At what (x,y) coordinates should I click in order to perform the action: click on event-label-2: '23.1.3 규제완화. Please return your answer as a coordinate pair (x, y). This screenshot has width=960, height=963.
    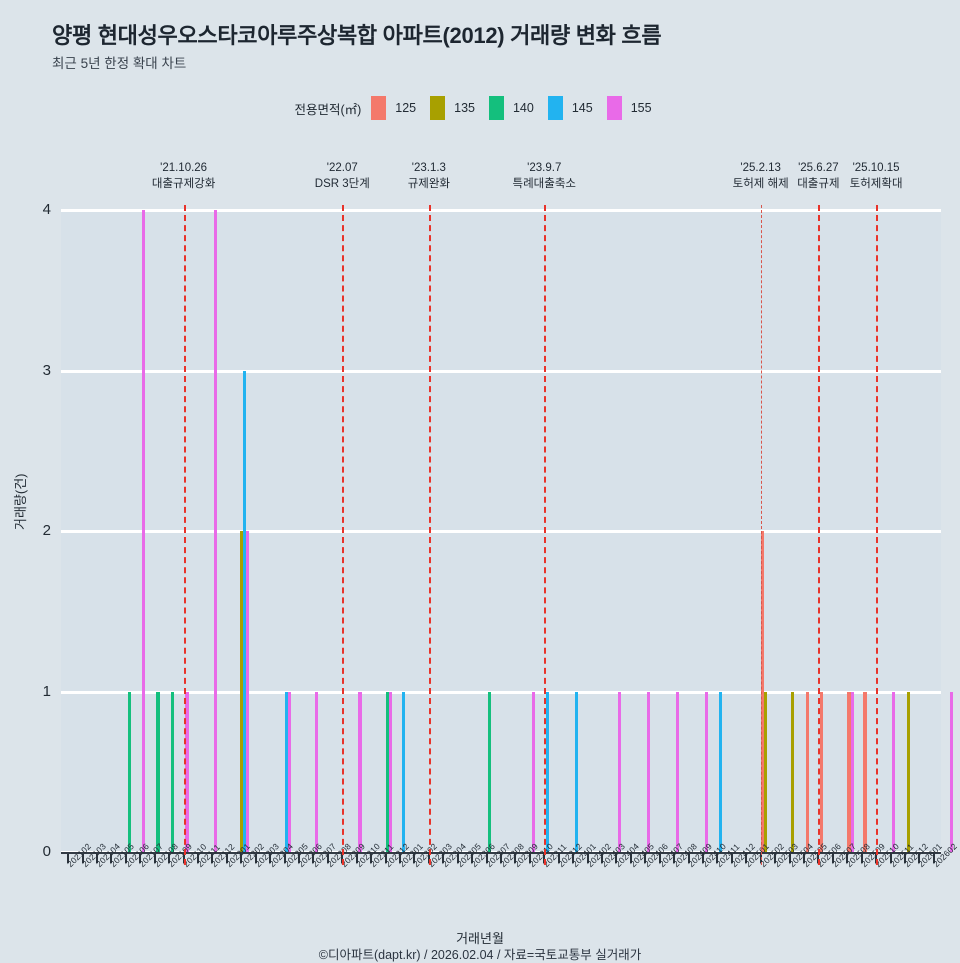
    Looking at the image, I should click on (429, 176).